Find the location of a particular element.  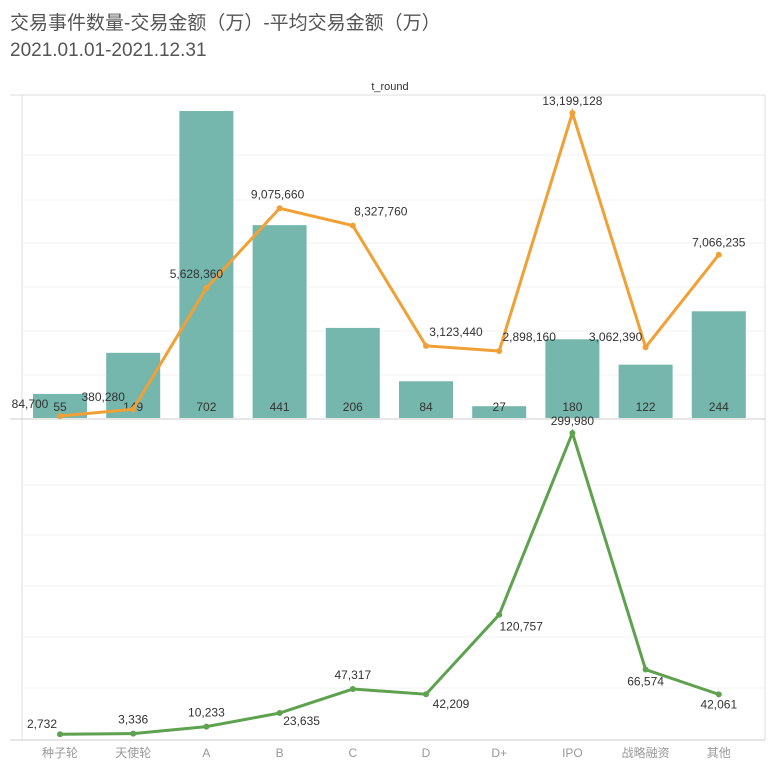

avg-label: 299,980 is located at coordinates (573, 421).